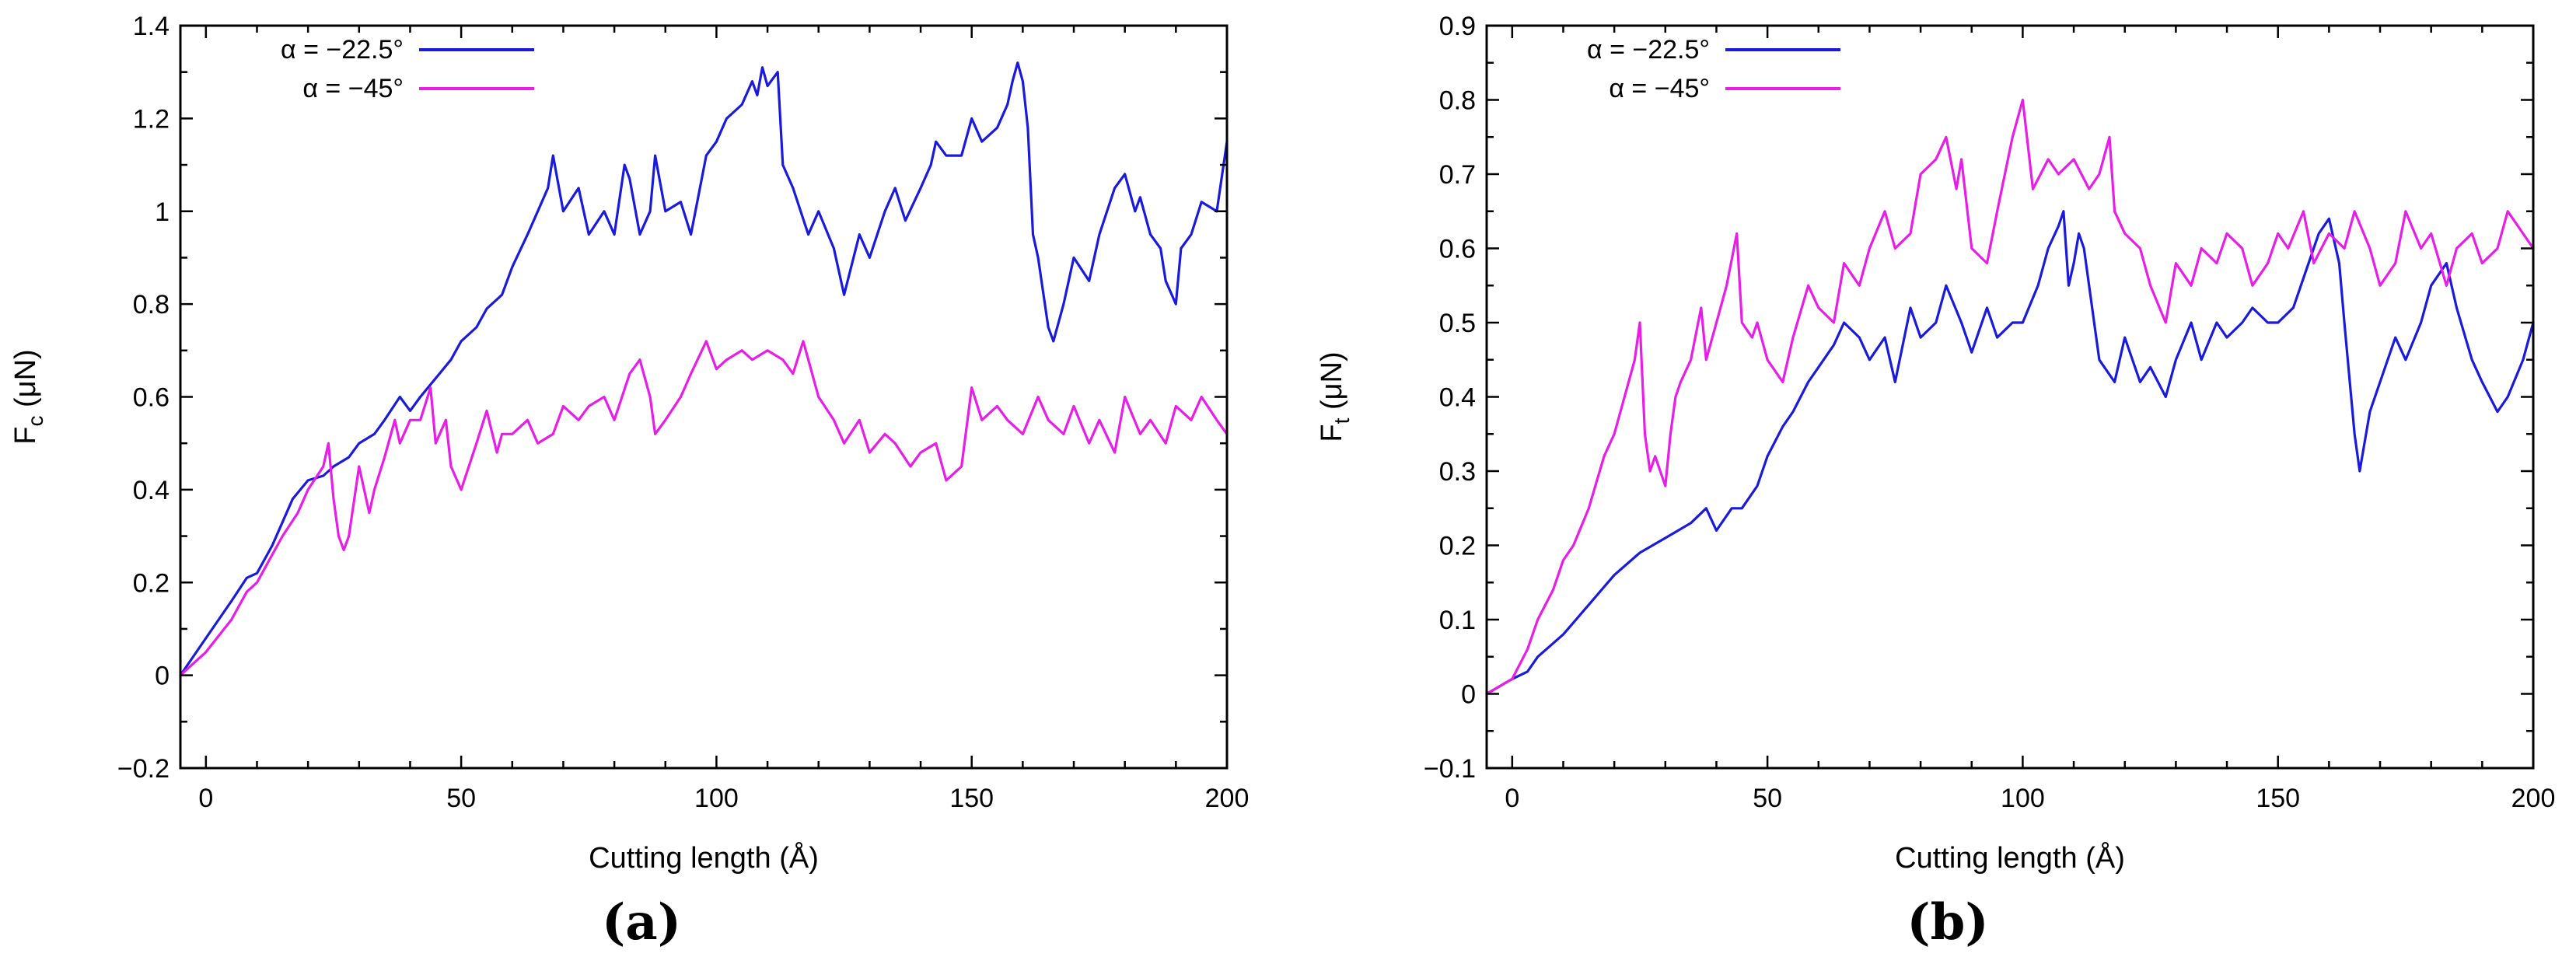 The width and height of the screenshot is (2576, 964). What do you see at coordinates (461, 799) in the screenshot?
I see `x-tick-label-a: 50` at bounding box center [461, 799].